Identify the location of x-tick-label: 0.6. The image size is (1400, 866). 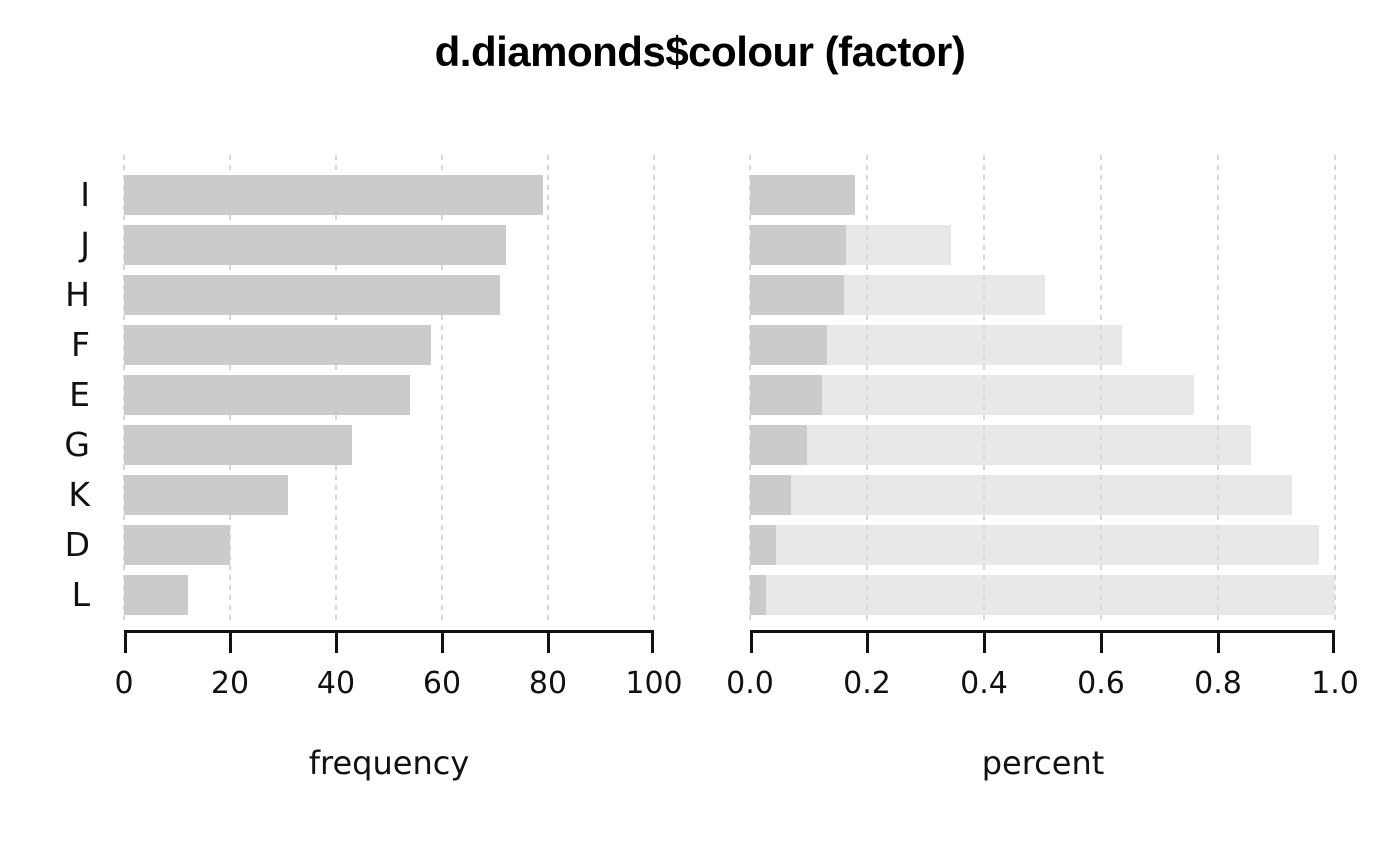
(1101, 683).